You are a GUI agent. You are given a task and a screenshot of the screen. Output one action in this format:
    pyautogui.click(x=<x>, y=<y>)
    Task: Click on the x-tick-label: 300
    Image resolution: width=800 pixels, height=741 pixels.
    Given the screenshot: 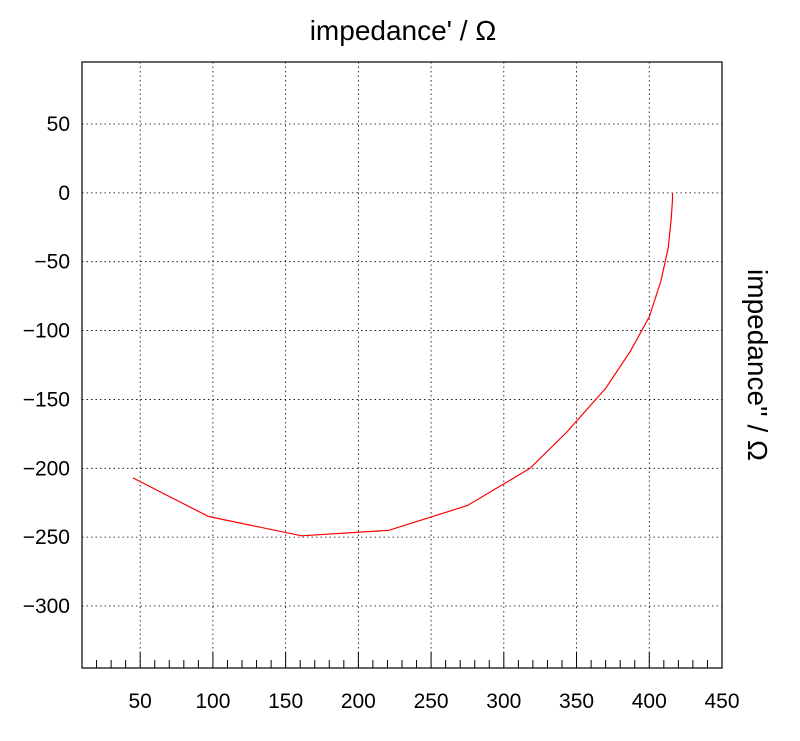 What is the action you would take?
    pyautogui.click(x=503, y=701)
    